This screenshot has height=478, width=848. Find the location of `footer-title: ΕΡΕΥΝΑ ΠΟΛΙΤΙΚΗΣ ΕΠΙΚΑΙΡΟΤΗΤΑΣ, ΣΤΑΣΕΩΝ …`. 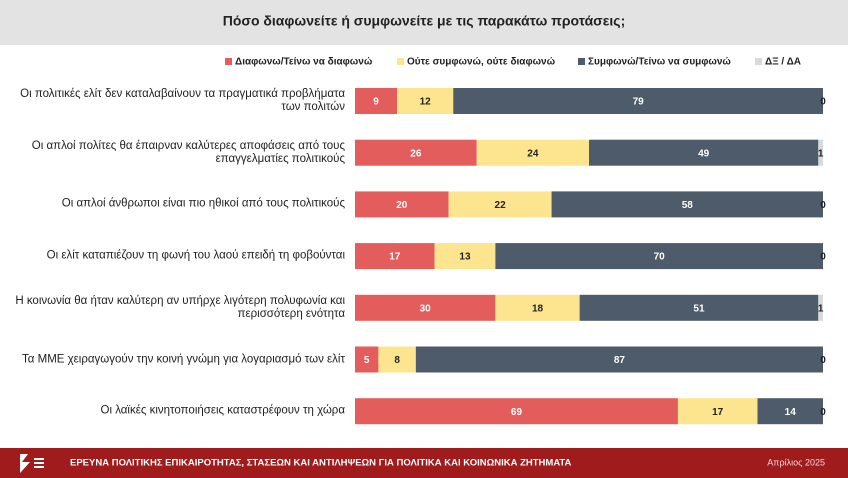

footer-title: ΕΡΕΥΝΑ ΠΟΛΙΤΙΚΗΣ ΕΠΙΚΑΙΡΟΤΗΤΑΣ, ΣΤΑΣΕΩΝ … is located at coordinates (320, 463).